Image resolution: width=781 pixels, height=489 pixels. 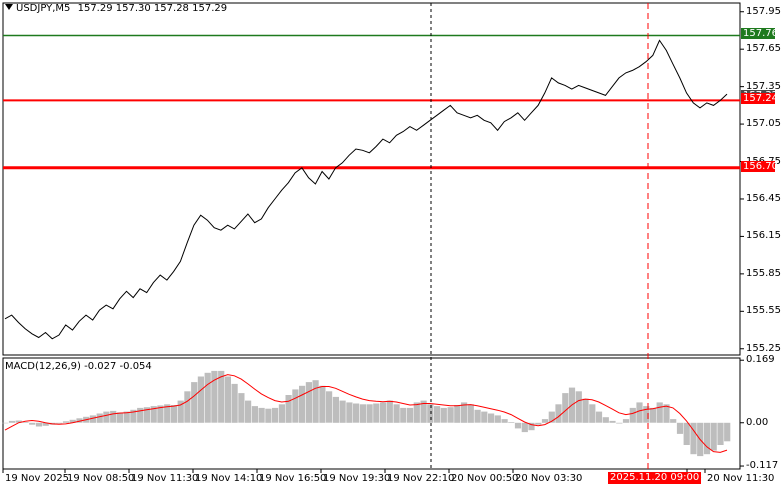 I want to click on time-axis-label: 20 Nov 00:50, so click(x=485, y=478).